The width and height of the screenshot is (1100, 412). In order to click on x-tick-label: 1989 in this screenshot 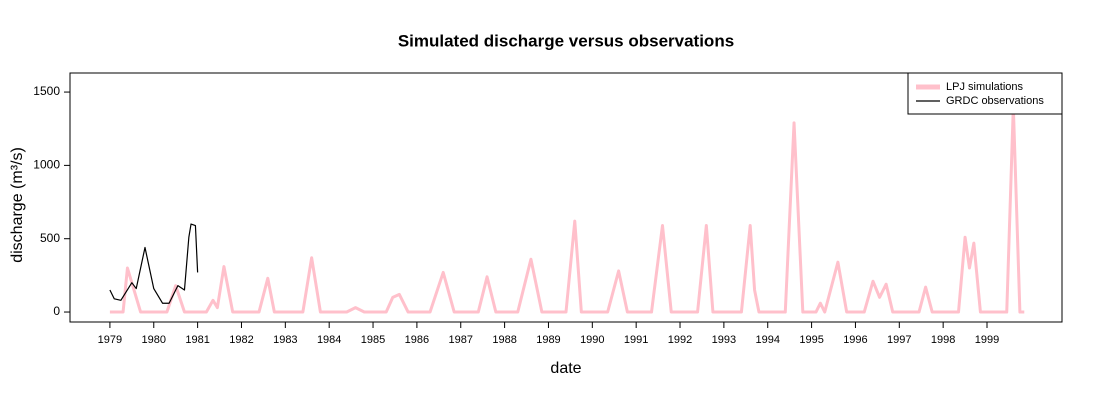, I will do `click(548, 340)`.